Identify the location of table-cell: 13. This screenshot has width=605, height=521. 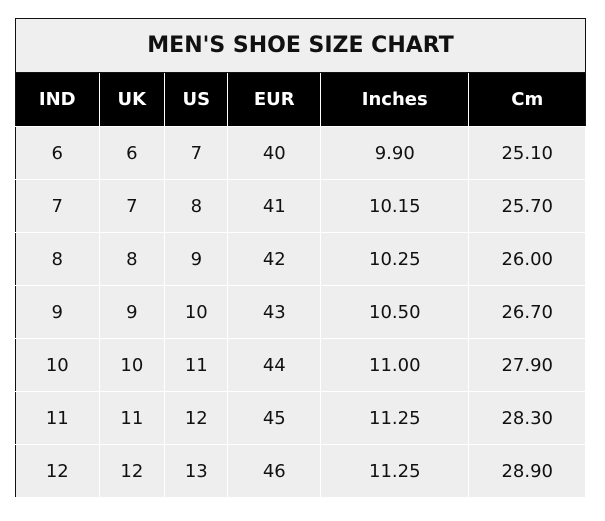
(196, 471).